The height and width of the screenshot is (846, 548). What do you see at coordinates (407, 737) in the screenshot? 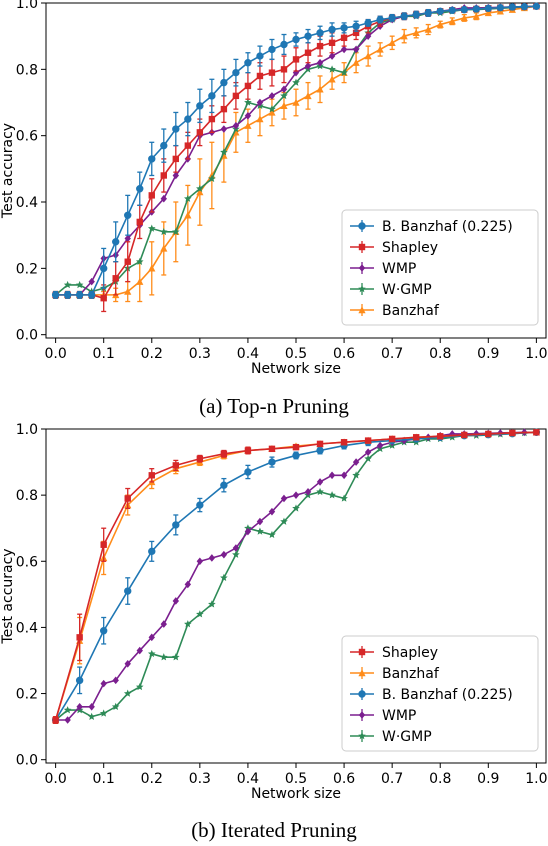
I see `legend-label: W·GMP` at bounding box center [407, 737].